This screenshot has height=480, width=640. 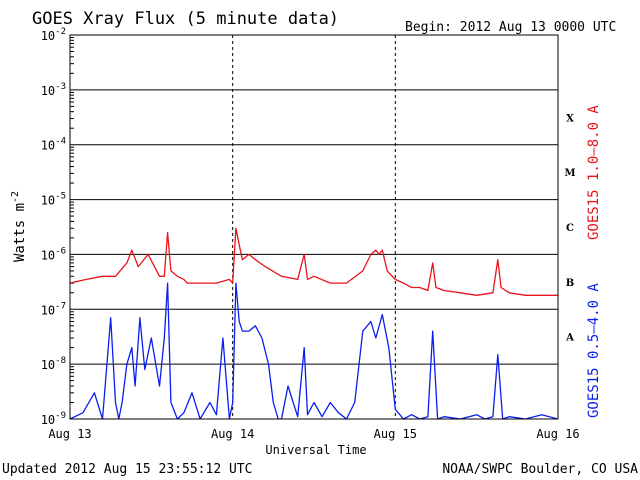 What do you see at coordinates (540, 469) in the screenshot?
I see `source-text: NOAA/SWPC Boulder, CO USA` at bounding box center [540, 469].